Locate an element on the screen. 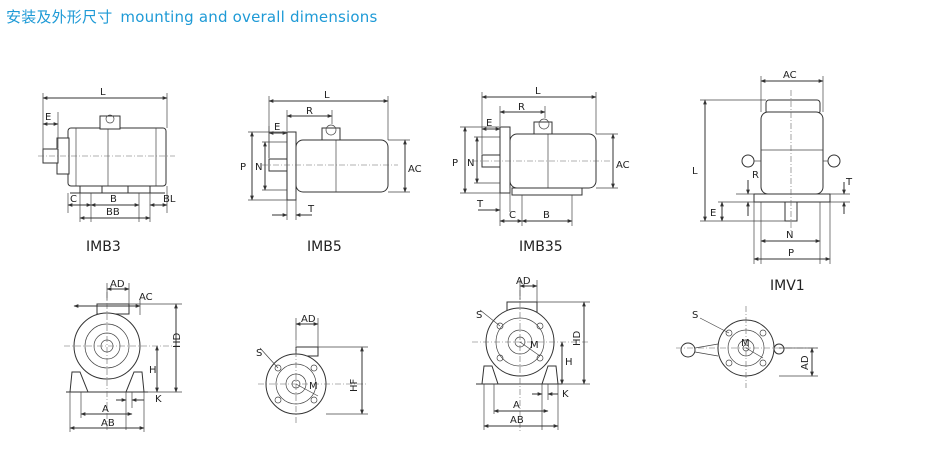 Image resolution: width=925 pixels, height=474 pixels. view-imb35: L R E P N T C B AC IMB35 is located at coordinates (541, 170).